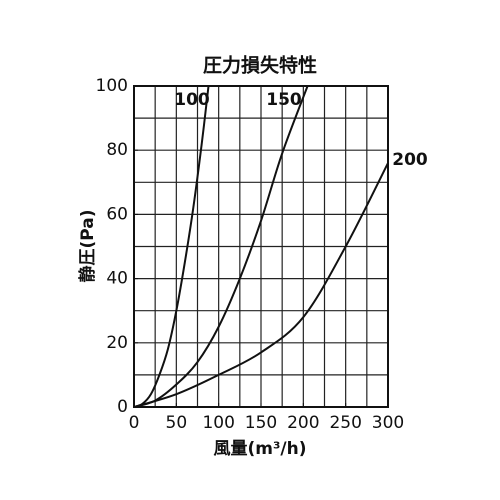 This screenshot has height=500, width=500. Describe the element at coordinates (117, 279) in the screenshot. I see `y-tick-label: 40` at that location.